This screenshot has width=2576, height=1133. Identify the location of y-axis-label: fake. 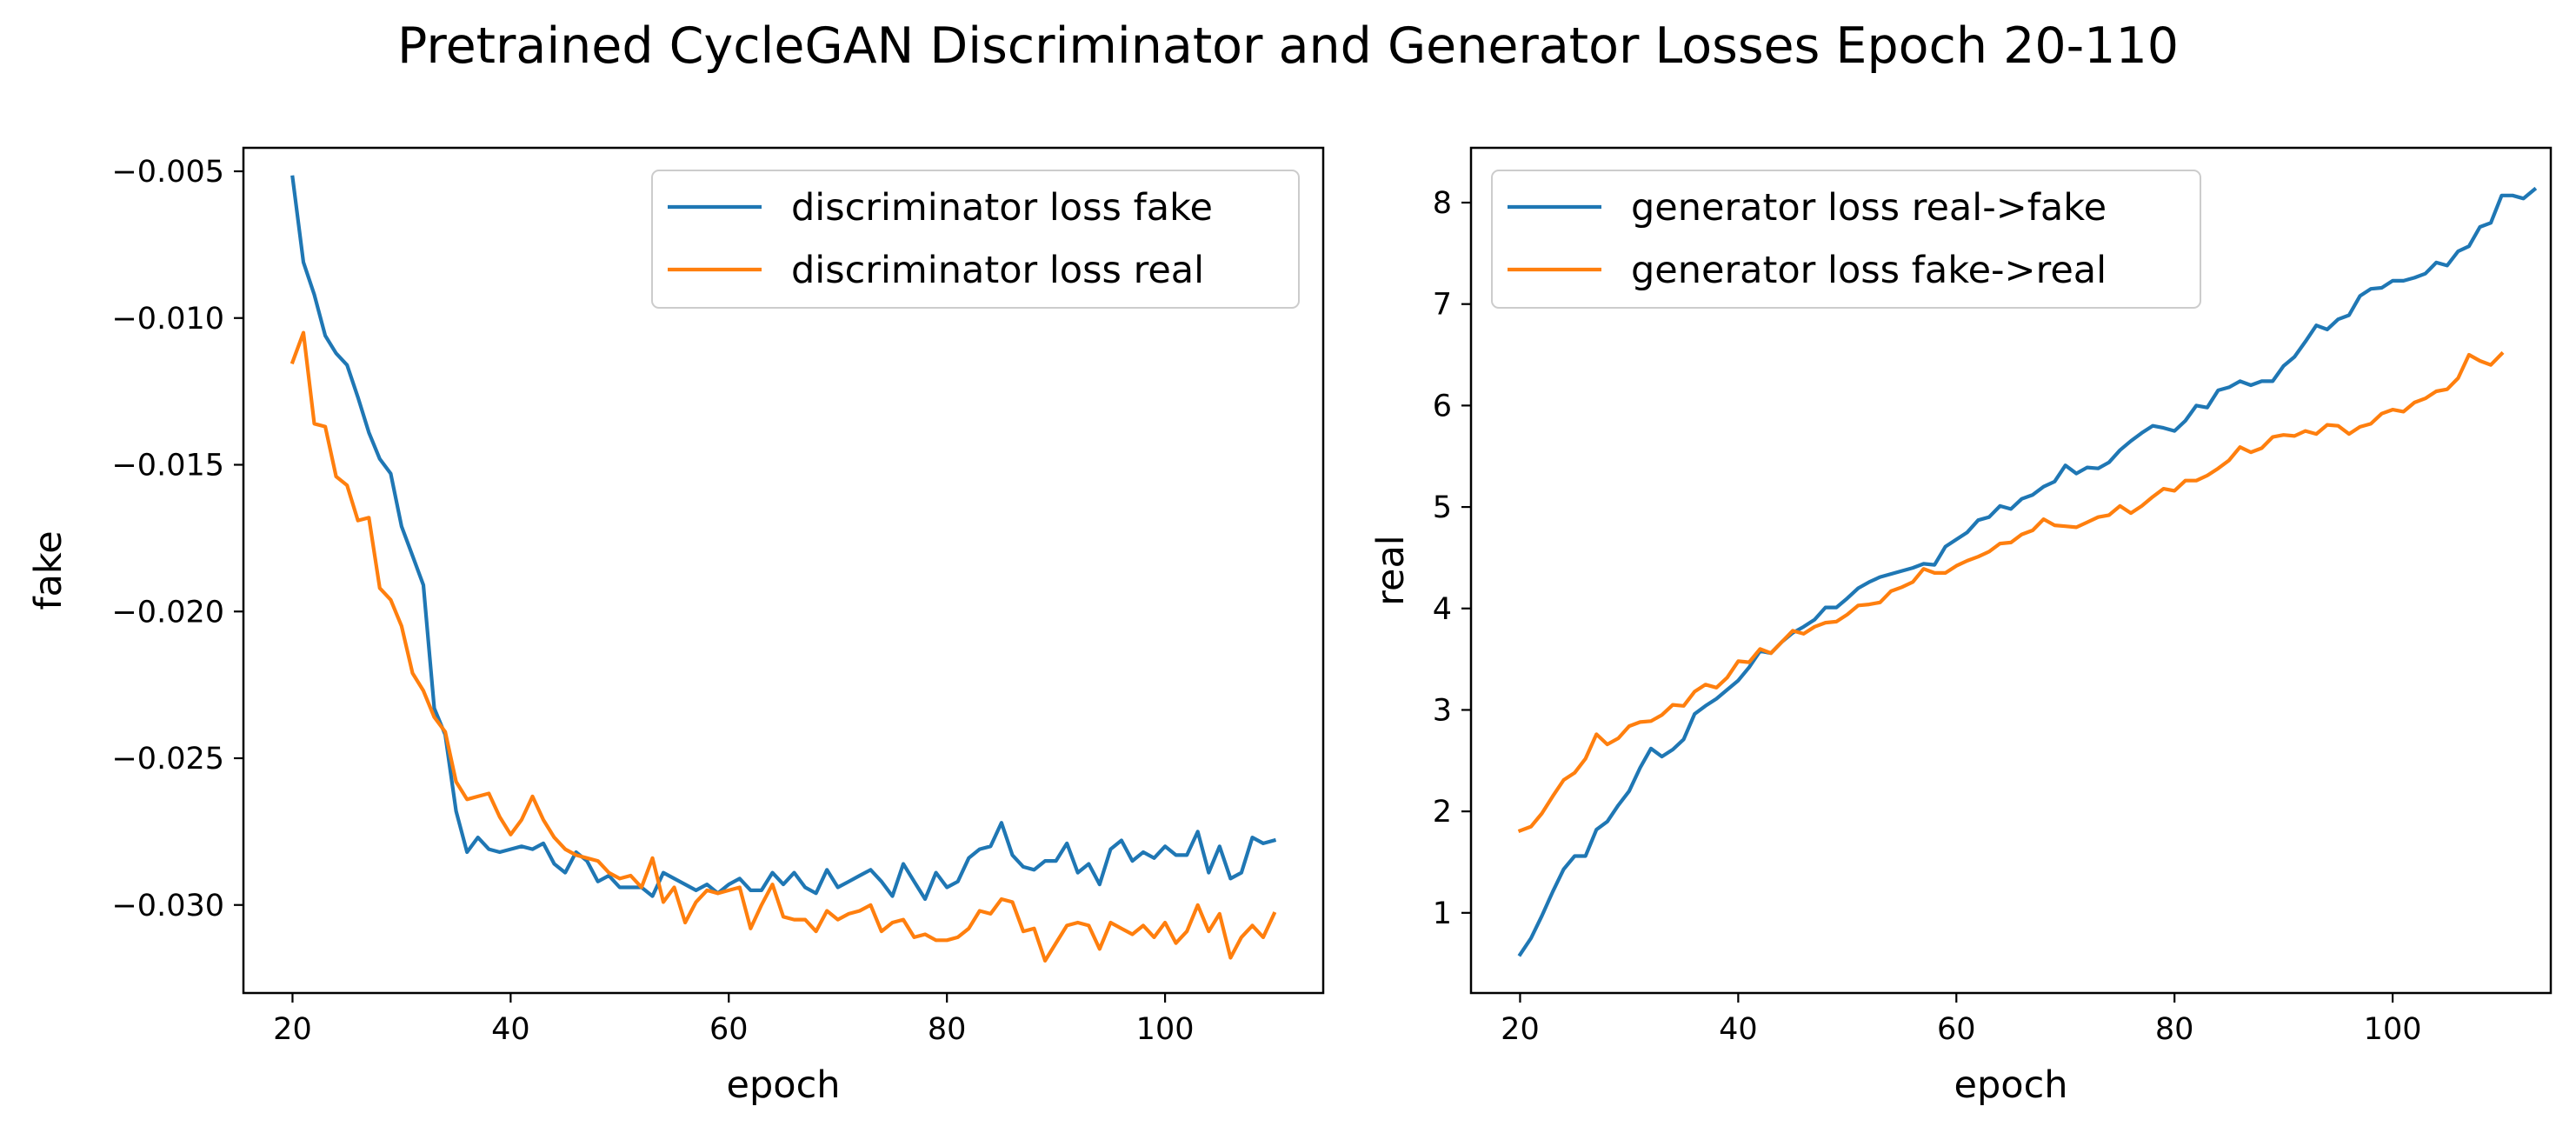
(48, 570).